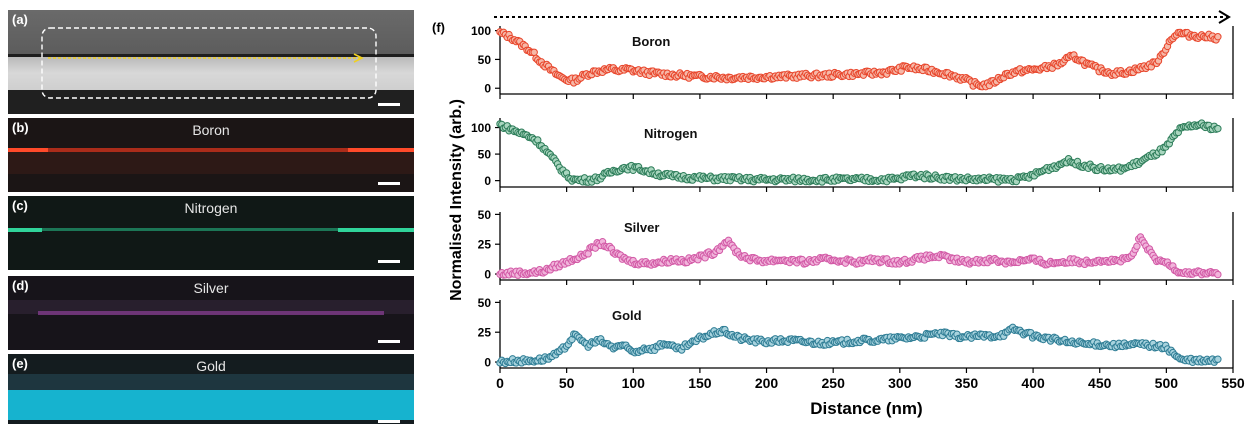 Image resolution: width=1256 pixels, height=424 pixels. What do you see at coordinates (1167, 383) in the screenshot?
I see `xtick-label: 500` at bounding box center [1167, 383].